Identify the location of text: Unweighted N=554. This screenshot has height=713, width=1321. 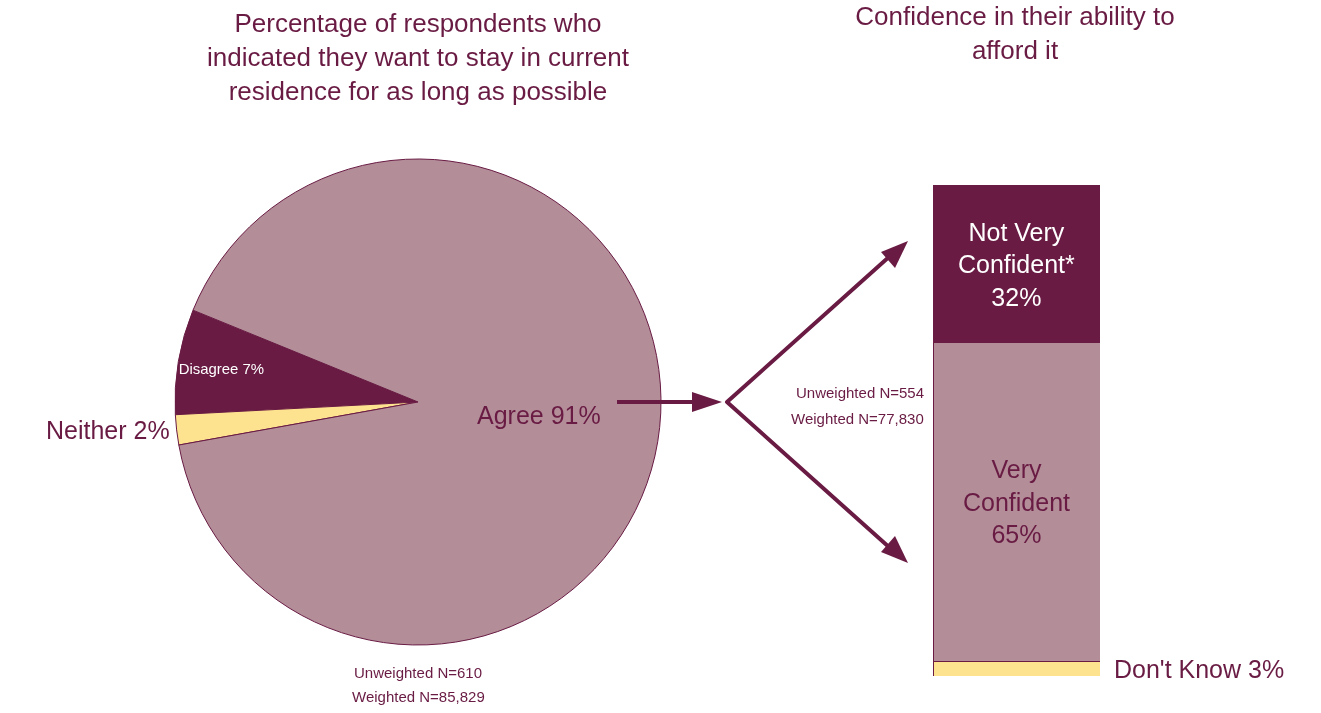
(860, 392).